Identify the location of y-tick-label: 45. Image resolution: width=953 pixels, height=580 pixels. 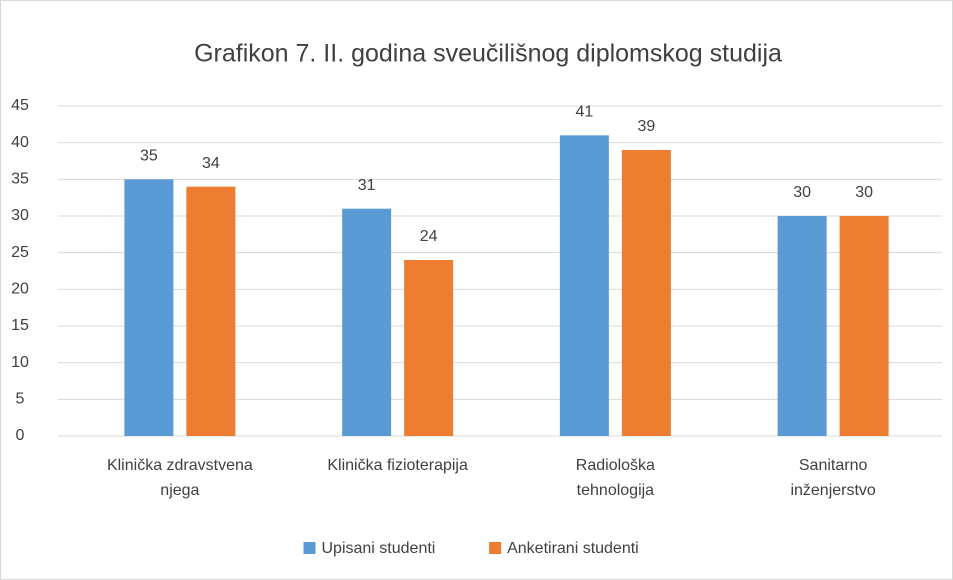
(20, 105).